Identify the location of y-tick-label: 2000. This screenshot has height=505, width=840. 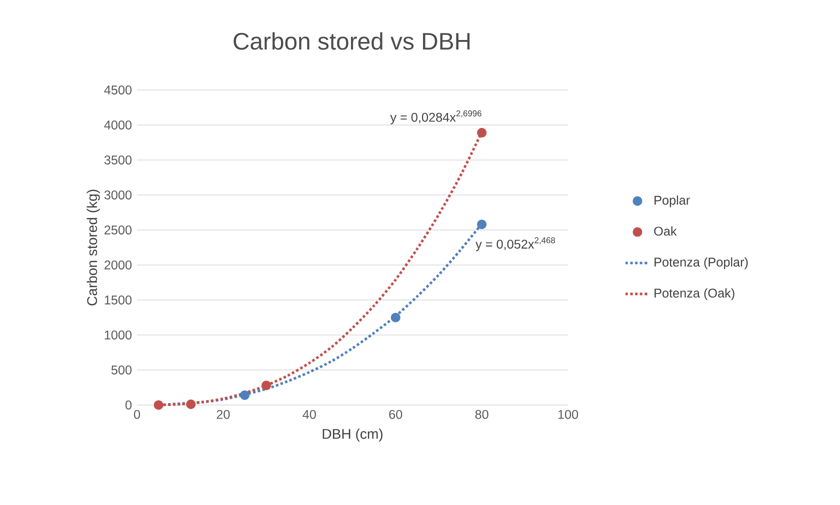
(118, 265).